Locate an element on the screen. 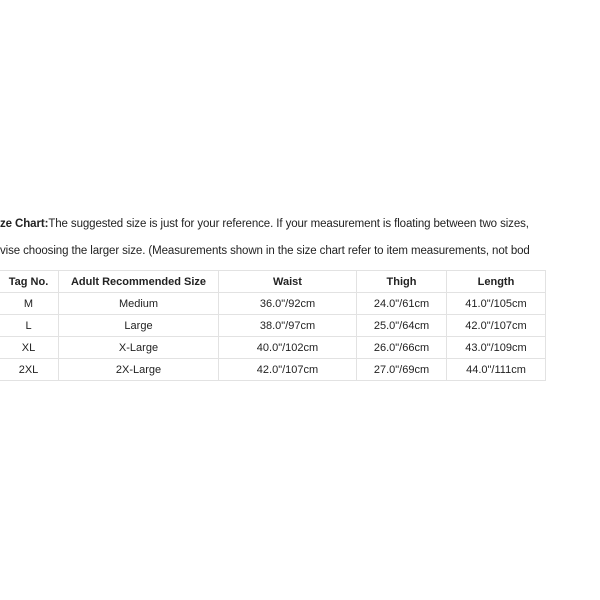 The image size is (600, 600). header-tag-no: Tag No. is located at coordinates (29, 281).